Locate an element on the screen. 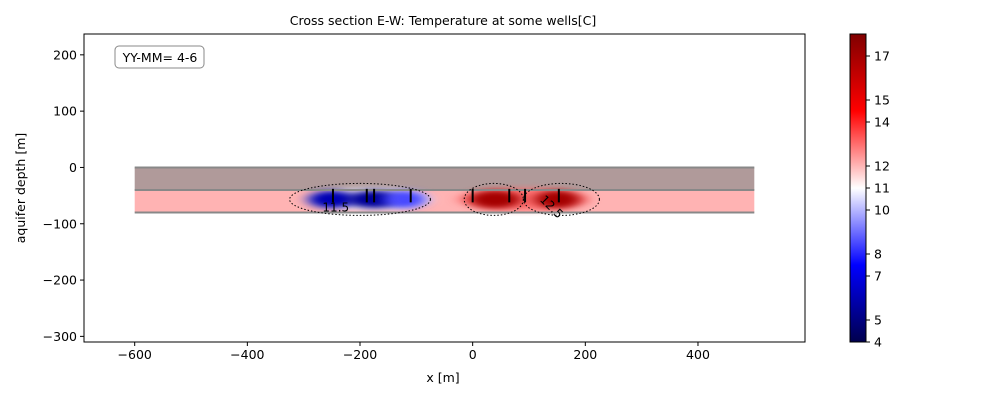  colorbar-tick-label: 8 is located at coordinates (878, 254).